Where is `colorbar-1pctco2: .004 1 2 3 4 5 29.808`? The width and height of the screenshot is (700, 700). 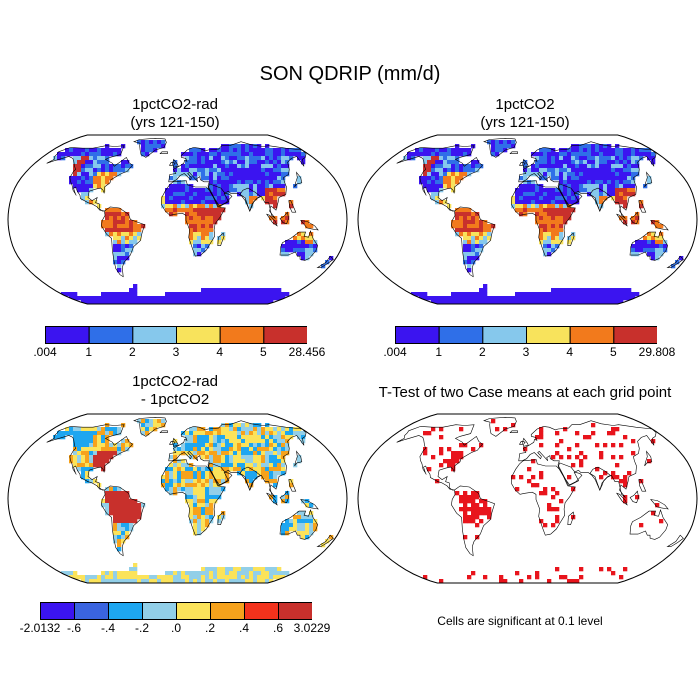
colorbar-1pctco2: .004 1 2 3 4 5 29.808 is located at coordinates (529, 342).